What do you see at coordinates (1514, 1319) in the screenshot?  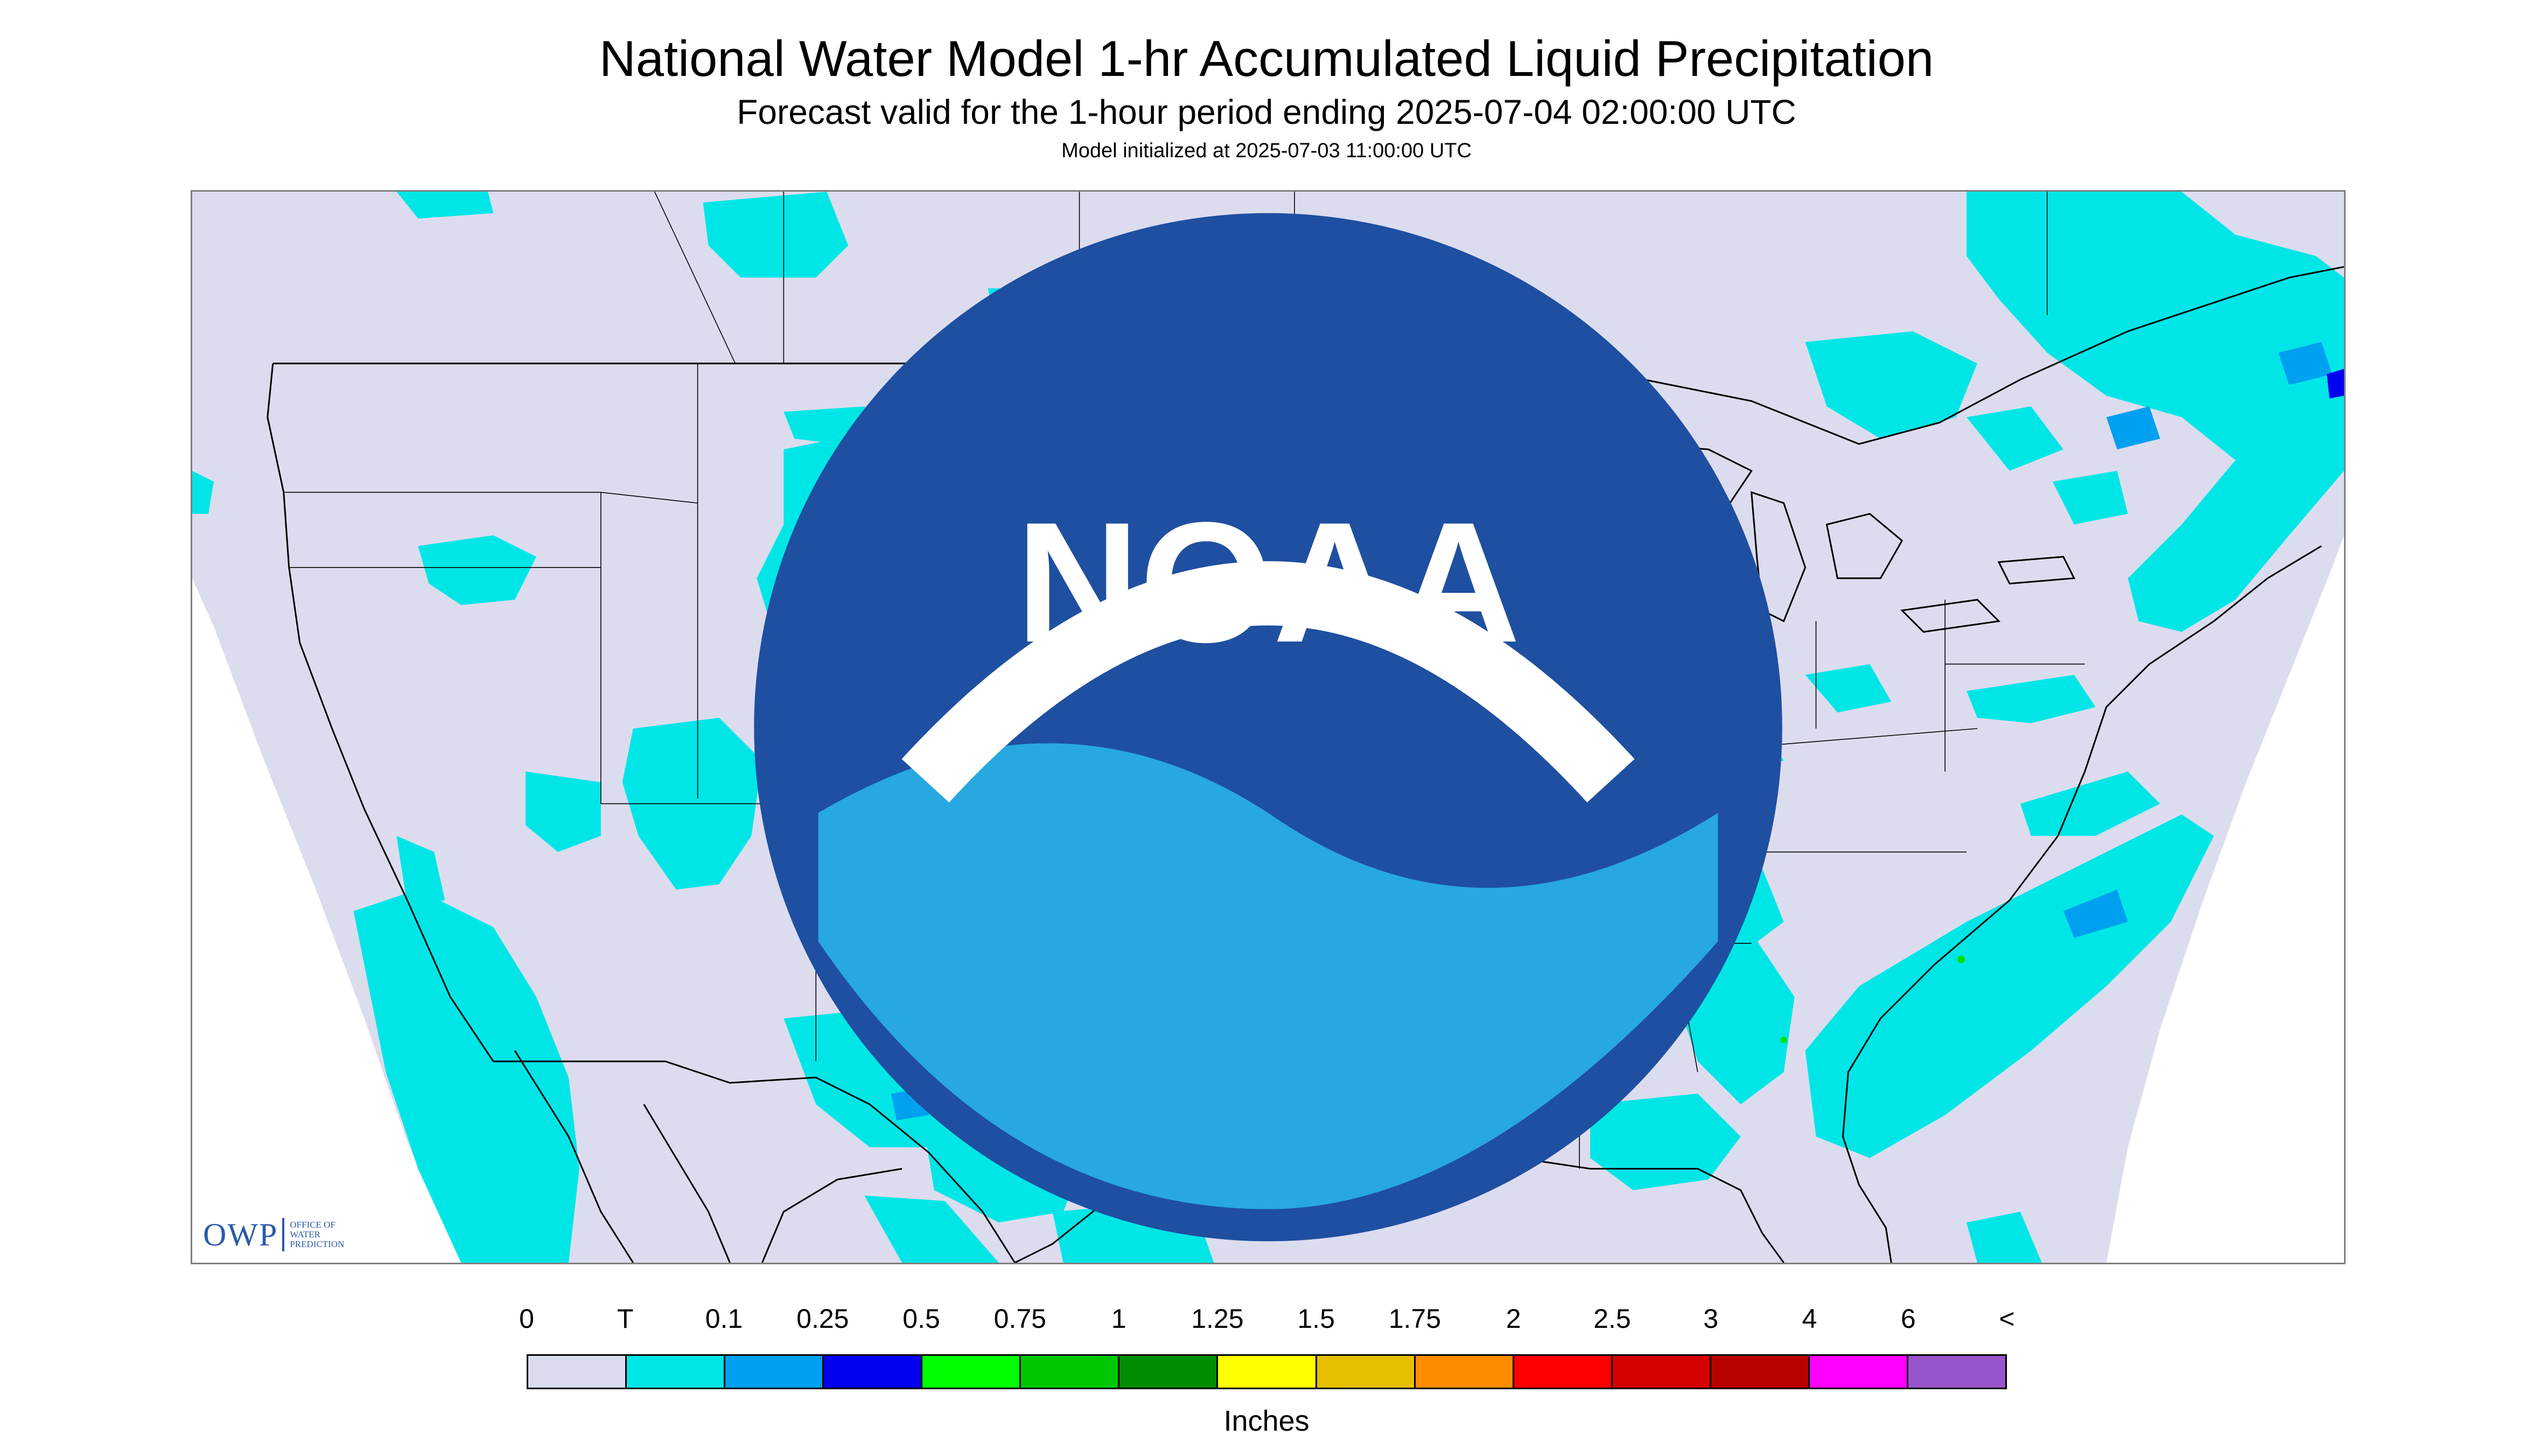 I see `legend-tick-label: 2` at bounding box center [1514, 1319].